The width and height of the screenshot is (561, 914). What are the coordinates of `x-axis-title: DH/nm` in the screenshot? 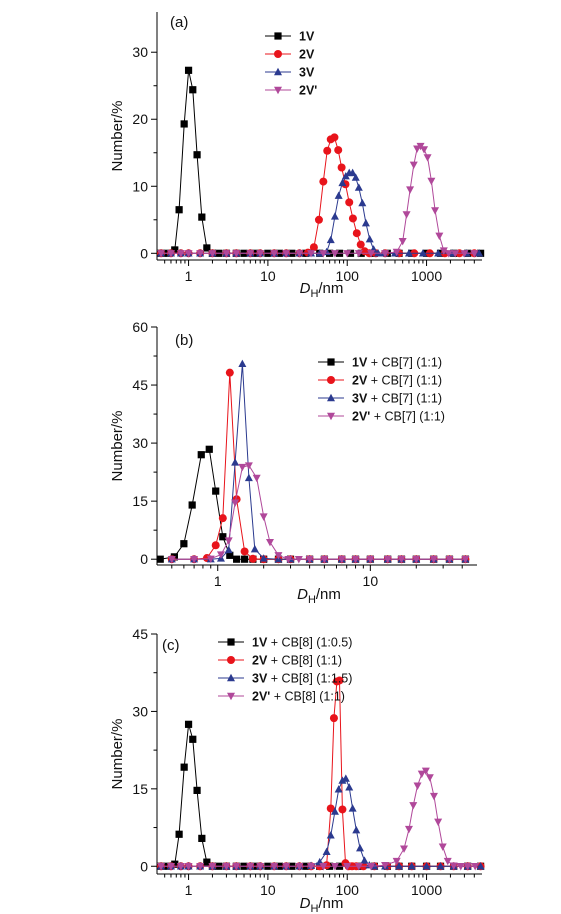 It's located at (319, 596).